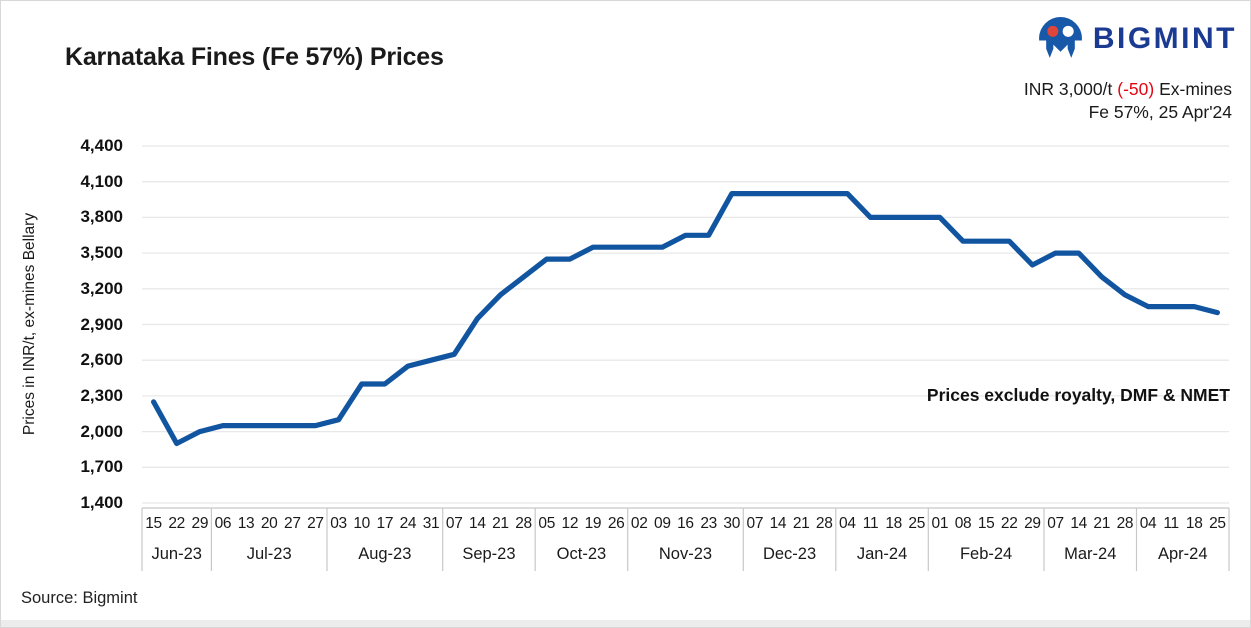 The width and height of the screenshot is (1251, 628). Describe the element at coordinates (581, 554) in the screenshot. I see `x-month-label: Oct-23` at that location.